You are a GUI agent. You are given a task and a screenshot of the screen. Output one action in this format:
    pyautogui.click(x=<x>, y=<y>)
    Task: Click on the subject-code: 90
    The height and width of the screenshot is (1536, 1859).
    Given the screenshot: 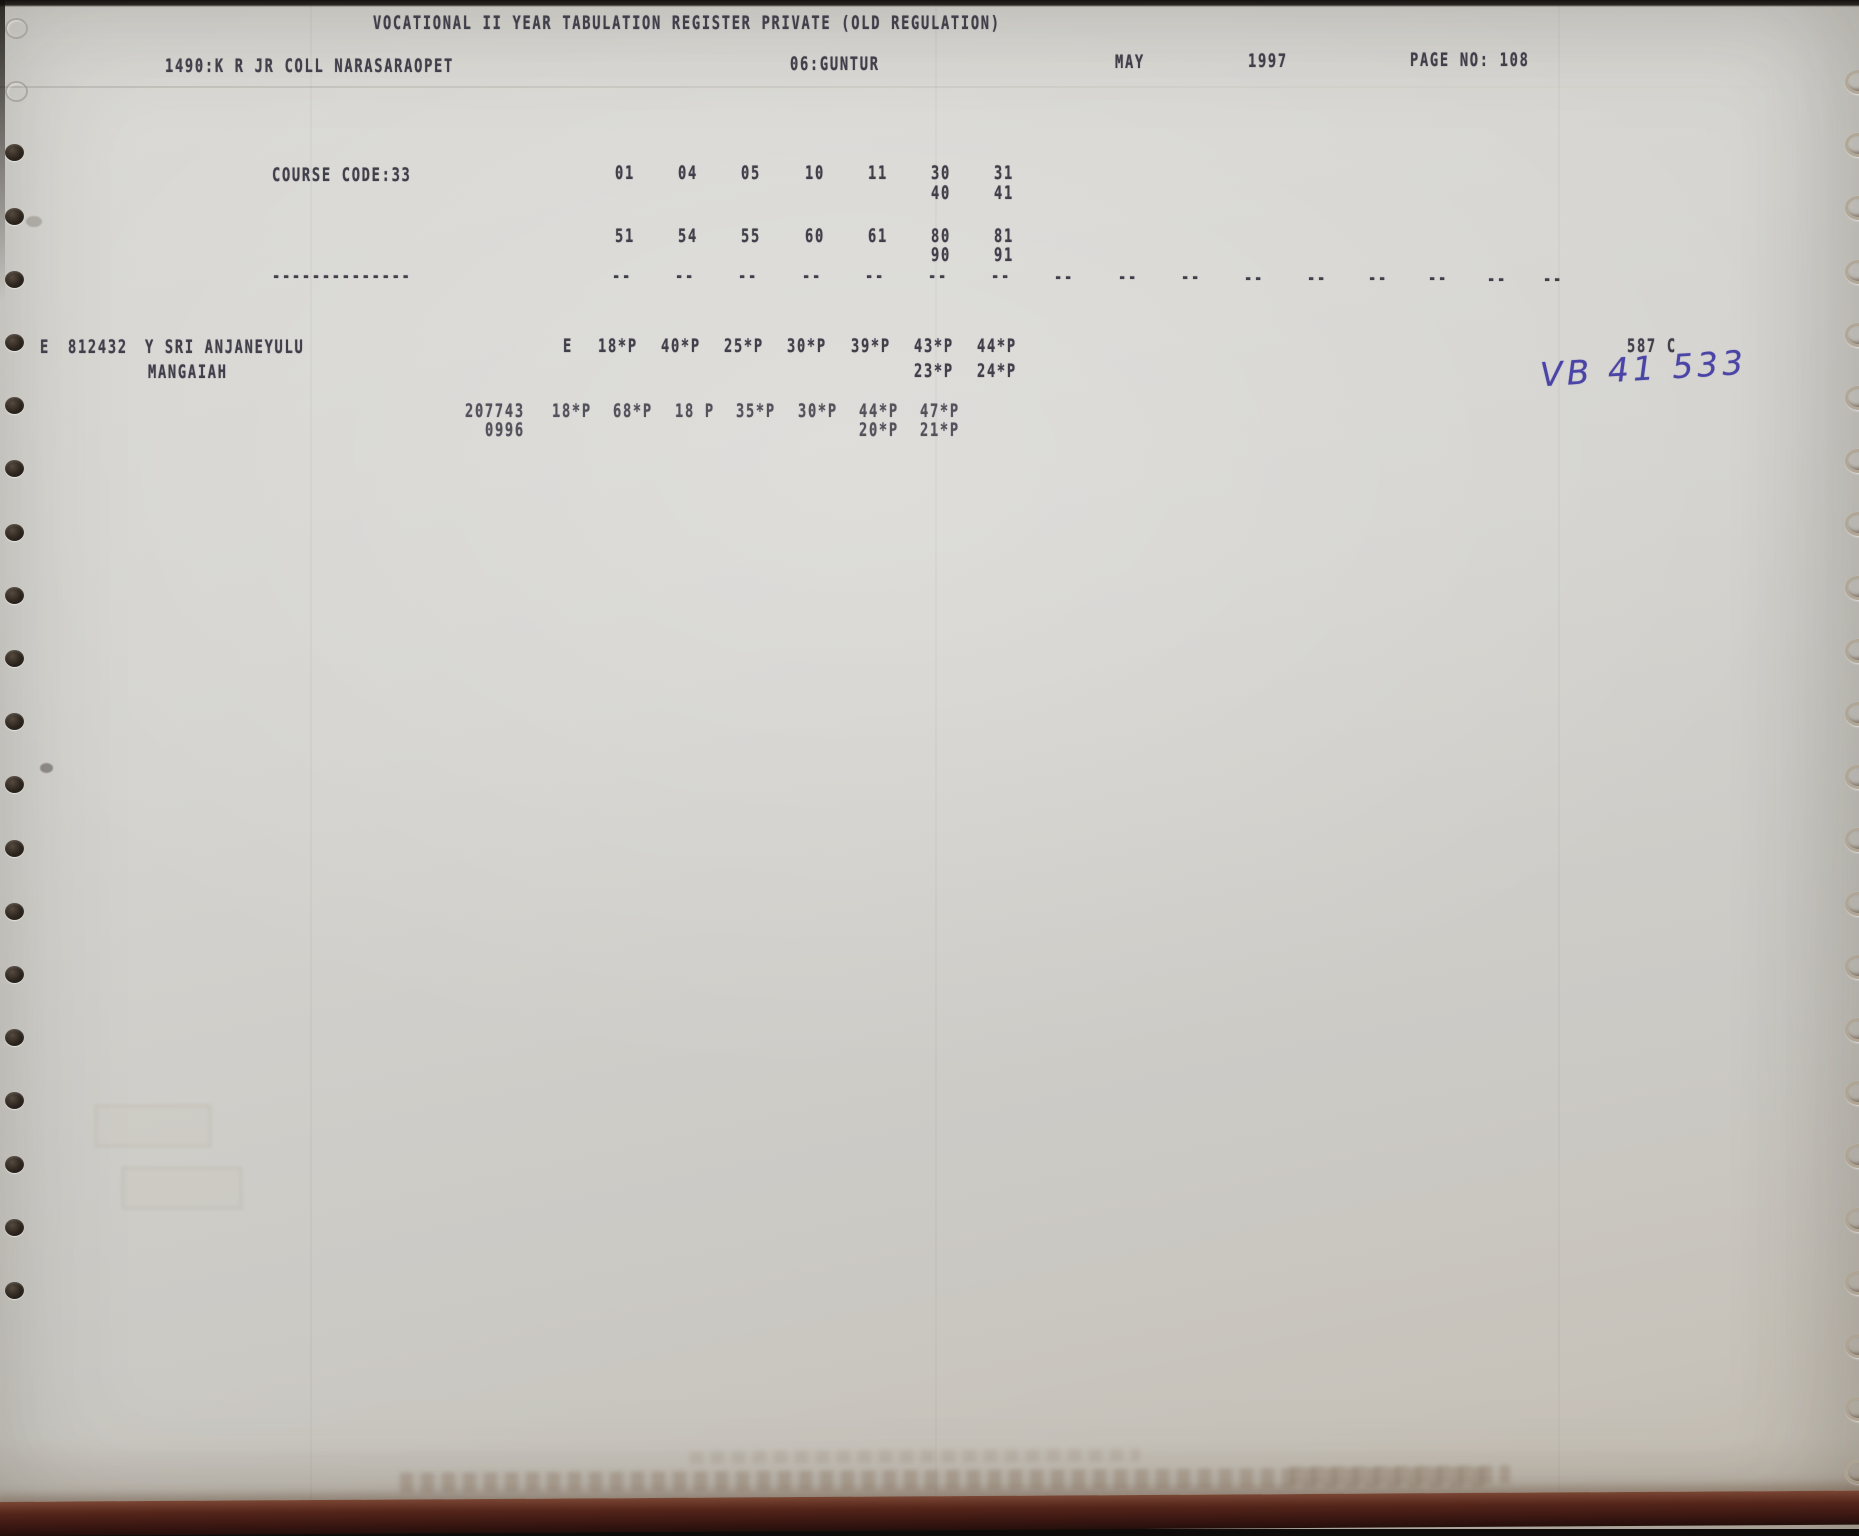 What is the action you would take?
    pyautogui.click(x=941, y=255)
    